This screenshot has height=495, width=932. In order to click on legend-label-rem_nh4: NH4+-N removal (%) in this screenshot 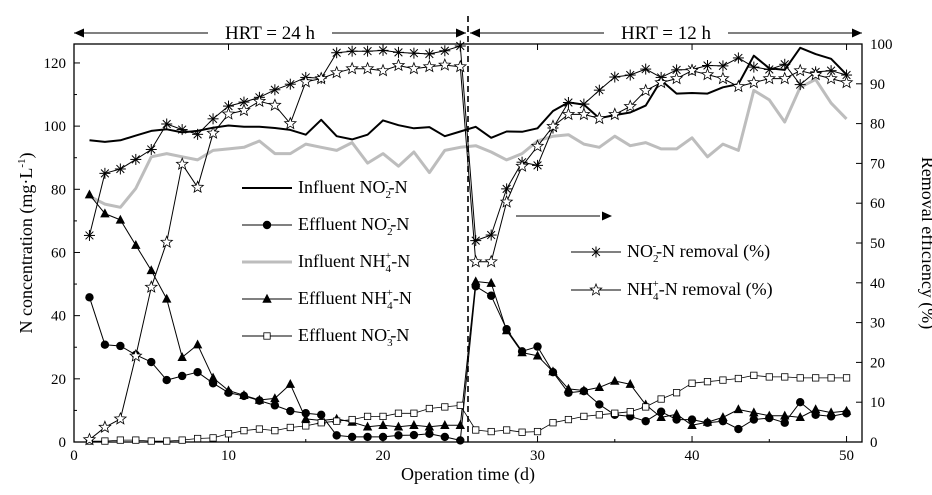, I will do `click(700, 290)`.